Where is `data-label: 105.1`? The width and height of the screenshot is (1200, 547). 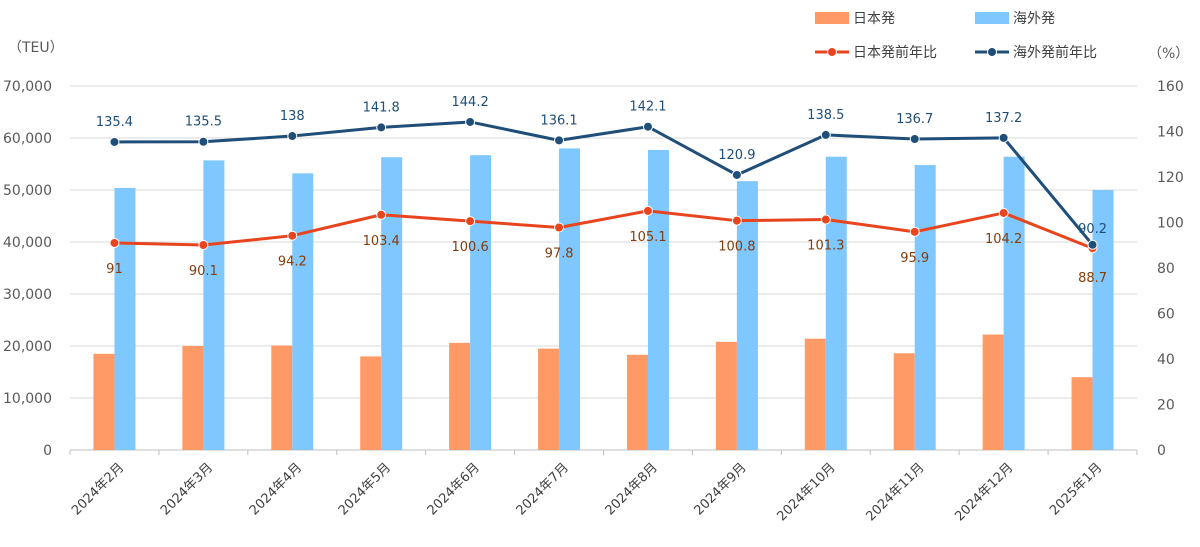
data-label: 105.1 is located at coordinates (647, 237).